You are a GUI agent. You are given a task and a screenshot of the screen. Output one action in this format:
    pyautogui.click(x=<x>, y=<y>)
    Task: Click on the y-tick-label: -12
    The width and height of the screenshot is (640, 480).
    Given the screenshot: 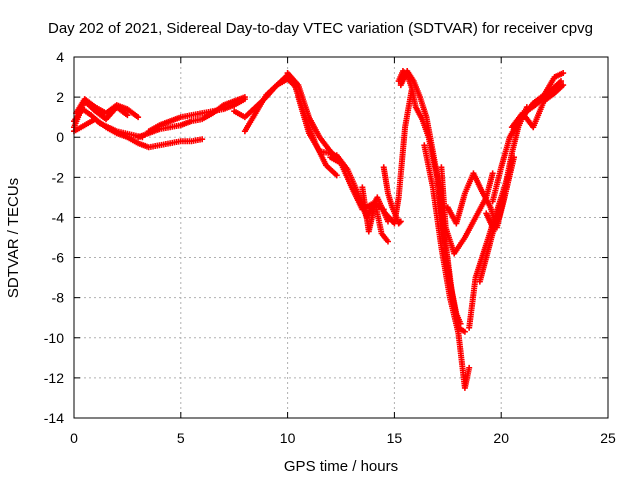 What is the action you would take?
    pyautogui.click(x=54, y=378)
    